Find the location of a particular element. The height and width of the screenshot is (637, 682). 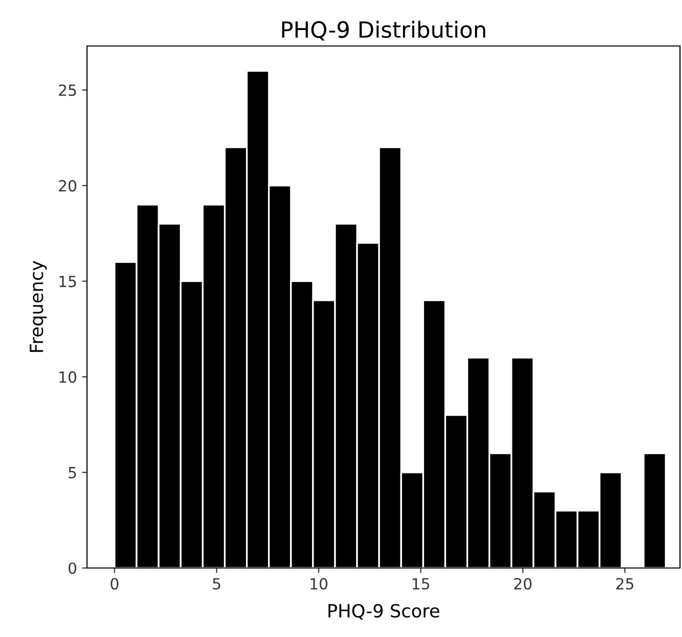

y-axis-title: Frequency is located at coordinates (38, 306).